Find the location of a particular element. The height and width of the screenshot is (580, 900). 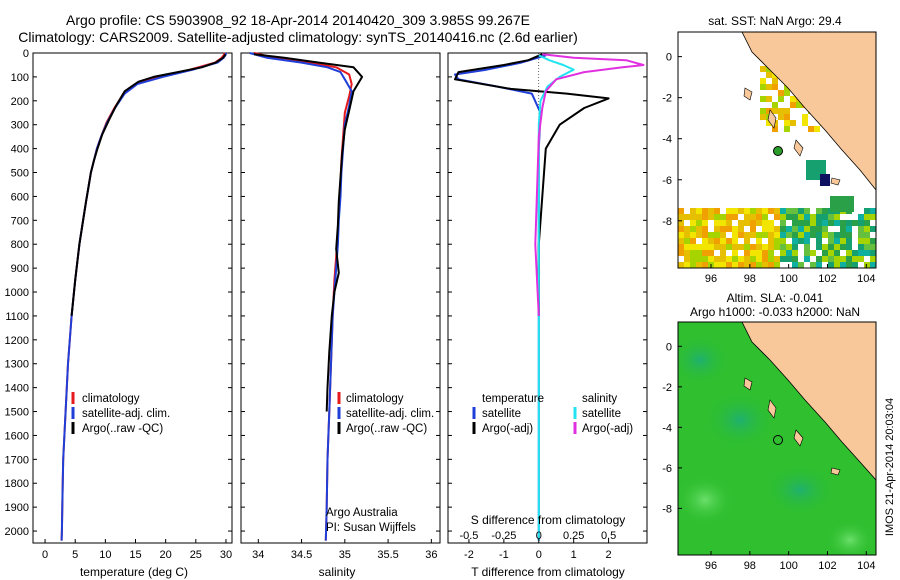

depth-tick-label: 700 is located at coordinates (20, 221).